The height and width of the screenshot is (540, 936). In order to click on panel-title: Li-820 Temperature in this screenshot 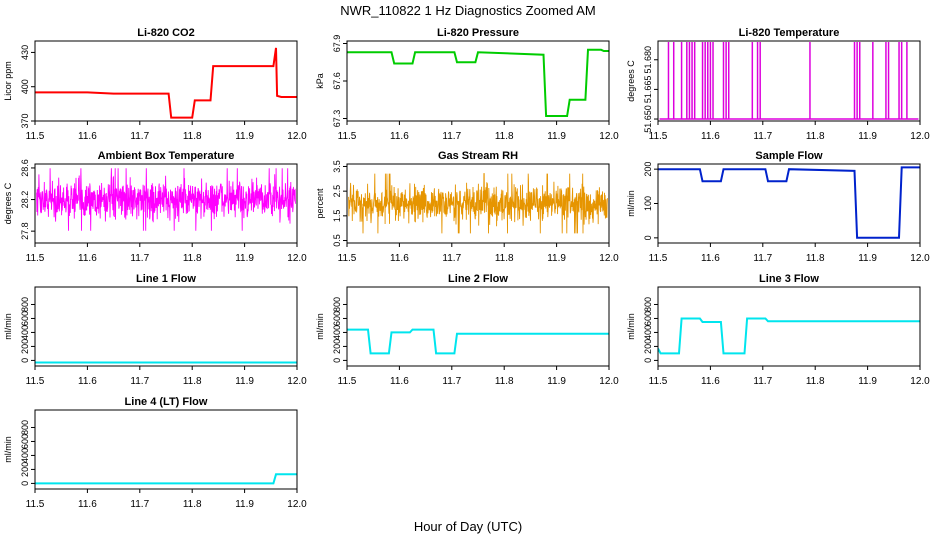, I will do `click(789, 33)`.